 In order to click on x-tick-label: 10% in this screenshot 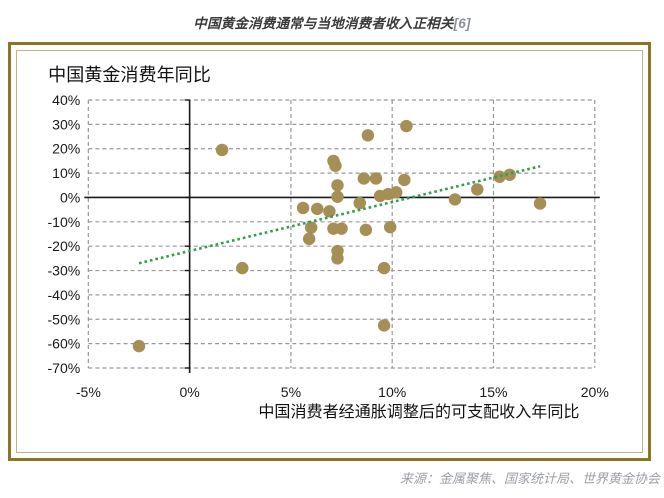, I will do `click(392, 392)`.